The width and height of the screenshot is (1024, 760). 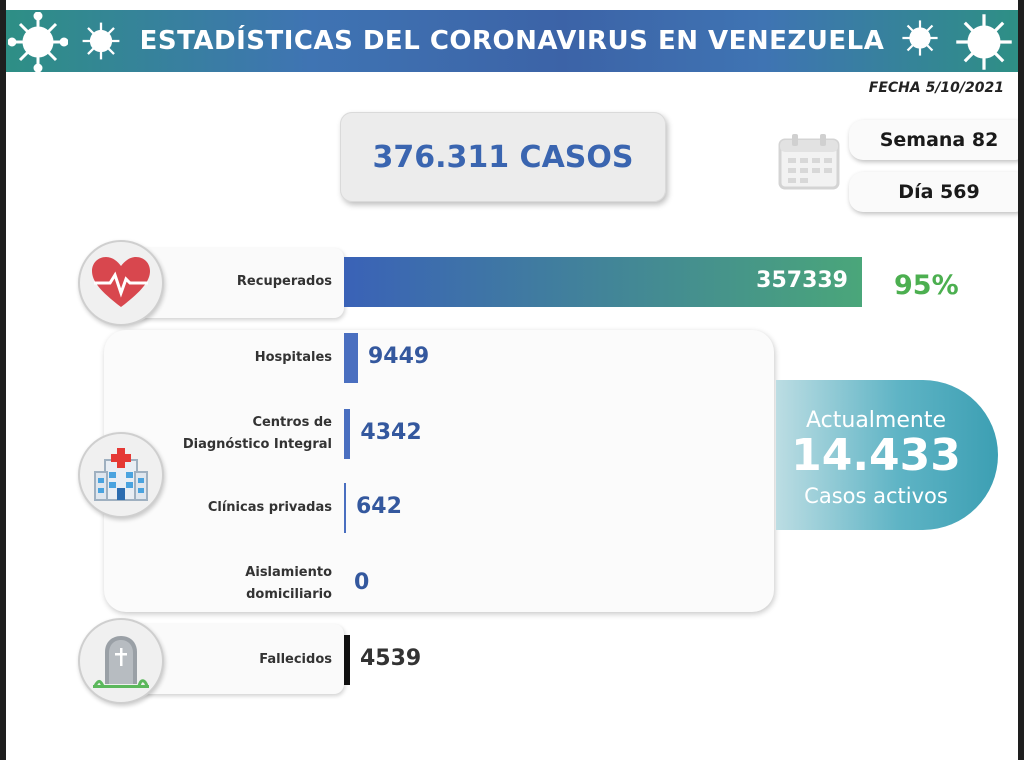 I want to click on value-label: 0, so click(x=362, y=582).